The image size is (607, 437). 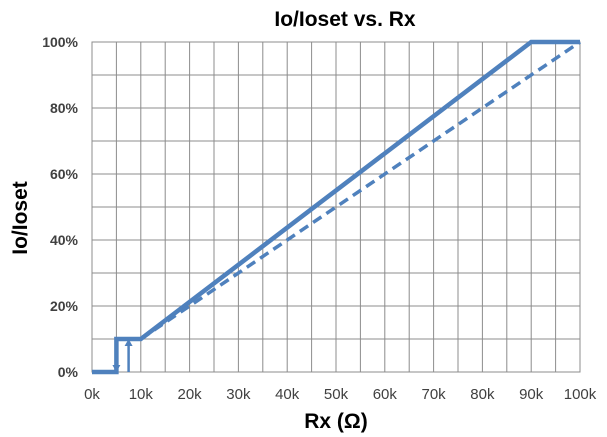 I want to click on x-tick-labels: 0k 10k 20k 30k 40k 50k 60k 70k 80k 90k 100k, so click(x=340, y=394).